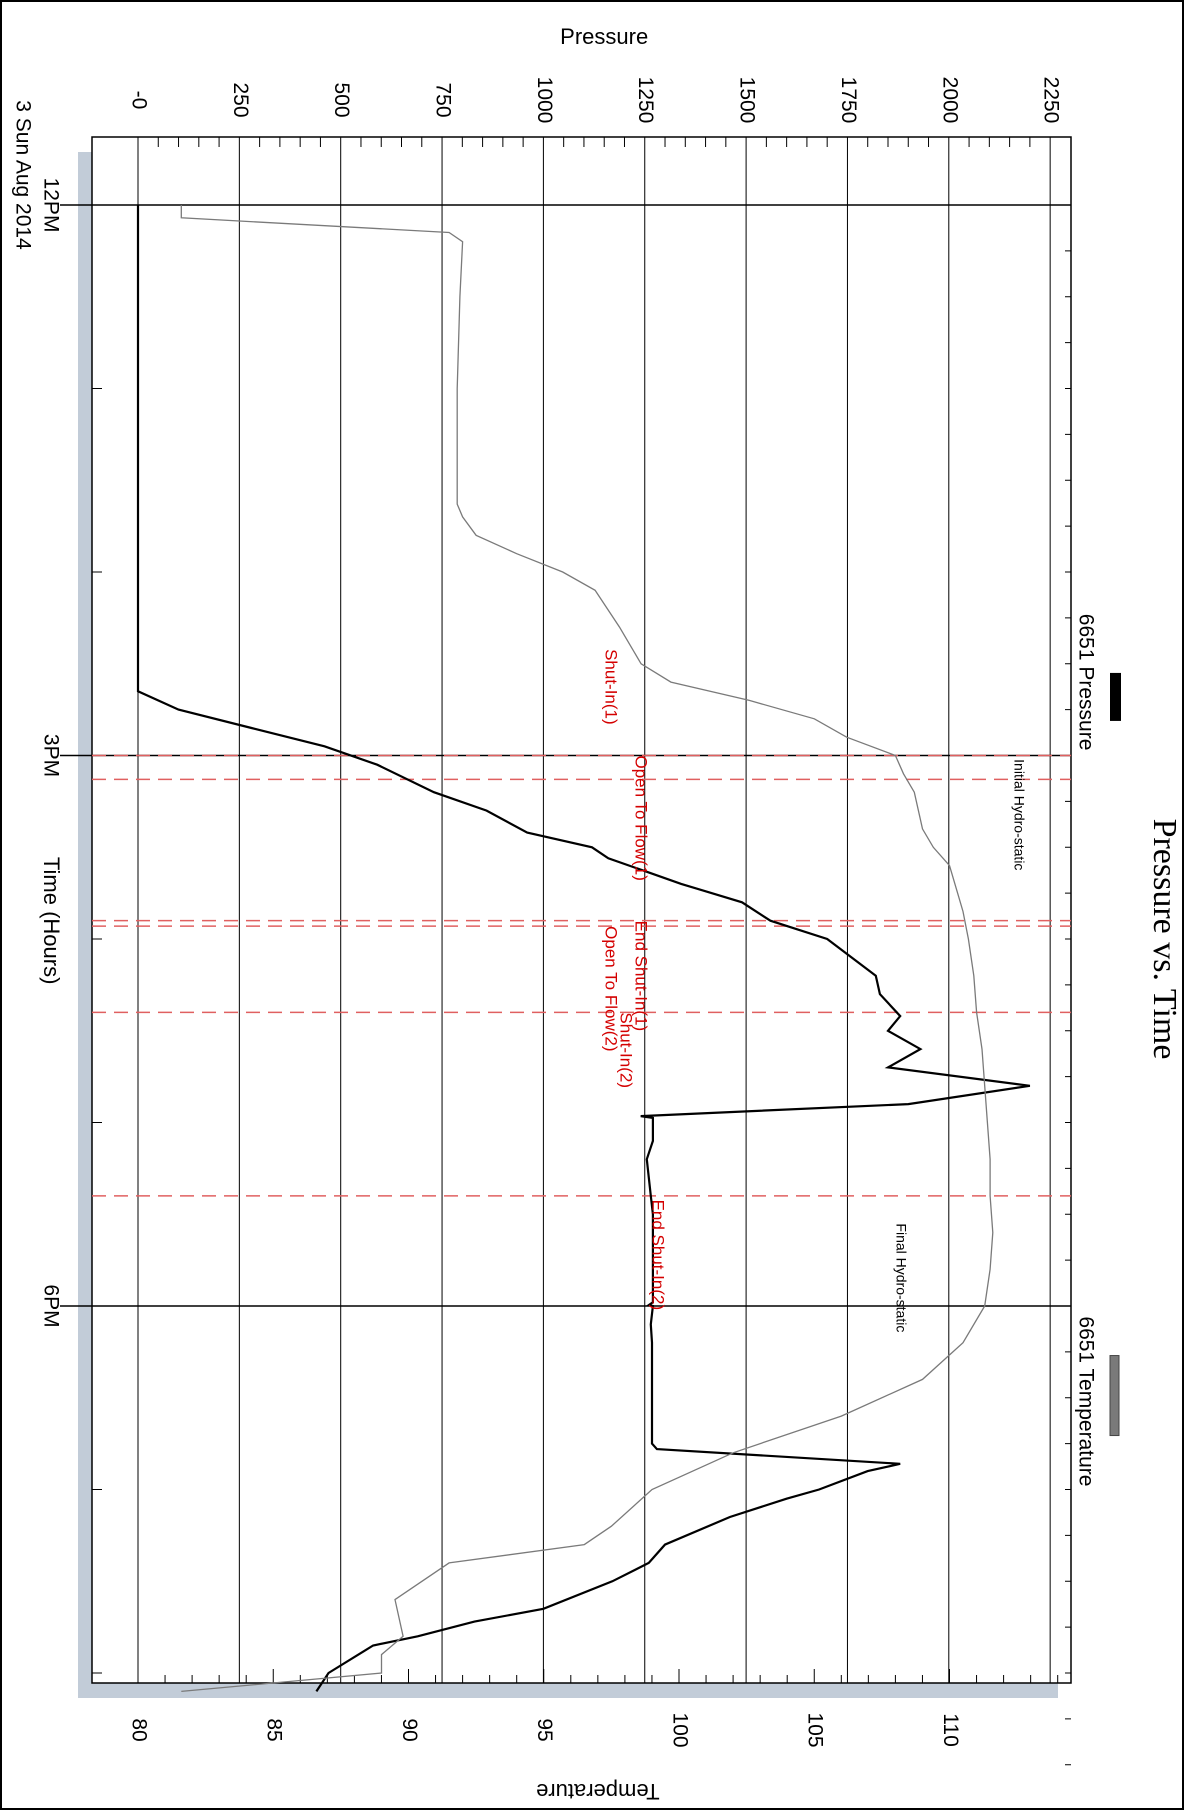 This screenshot has width=1199, height=1817. I want to click on legend-temperature-label: 6651 Temperature, so click(1085, 1401).